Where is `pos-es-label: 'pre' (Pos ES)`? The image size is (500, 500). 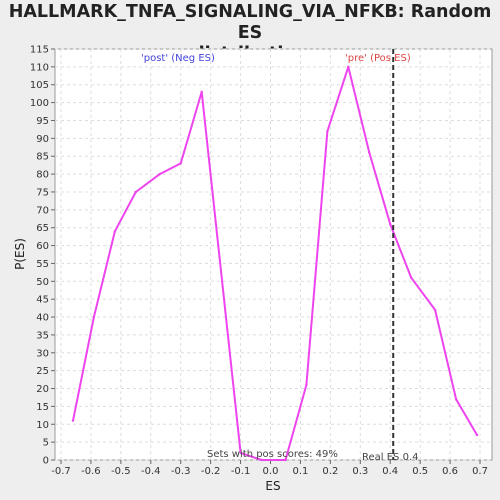 pos-es-label: 'pre' (Pos ES) is located at coordinates (378, 58).